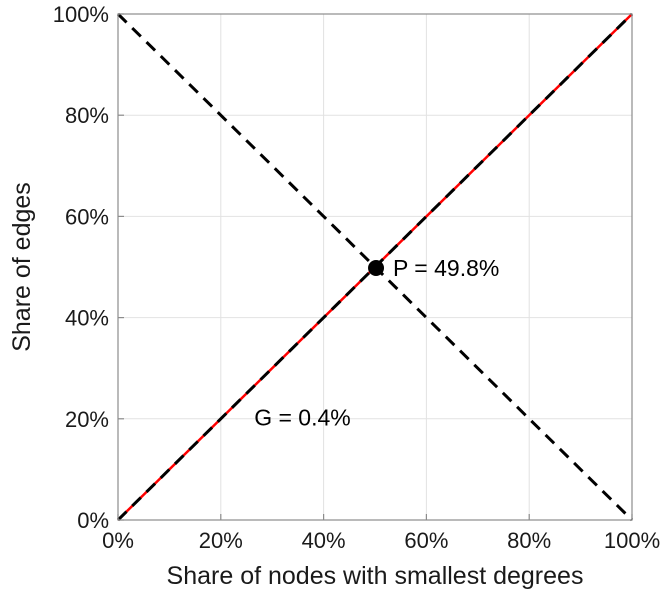  Describe the element at coordinates (81, 14) in the screenshot. I see `y-tick-label: 100%` at that location.